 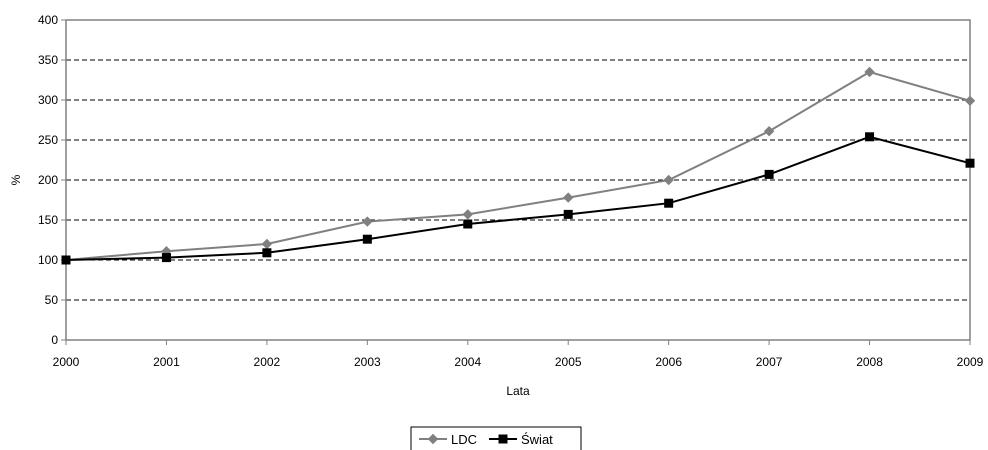 I want to click on y-tick-label: 200, so click(x=48, y=180).